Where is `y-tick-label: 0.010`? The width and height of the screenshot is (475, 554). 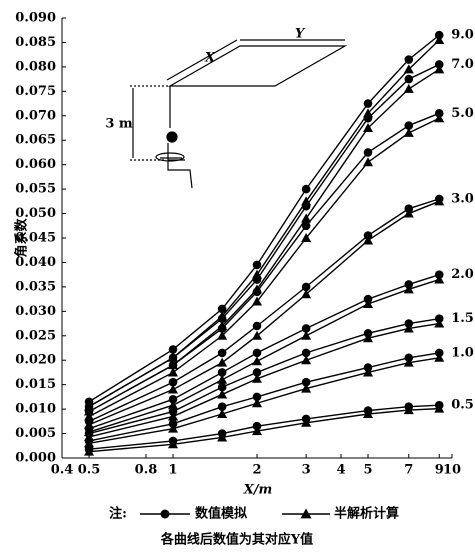
y-tick-label: 0.010 is located at coordinates (35, 409).